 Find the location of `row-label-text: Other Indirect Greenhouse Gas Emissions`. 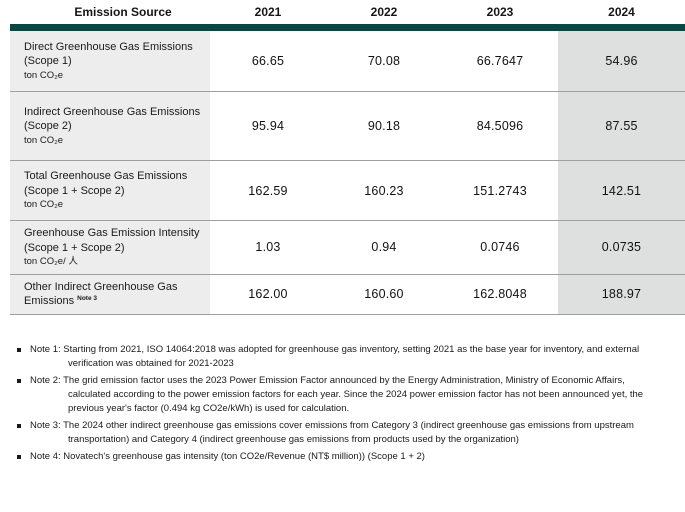

row-label-text: Other Indirect Greenhouse Gas Emissions is located at coordinates (101, 294).